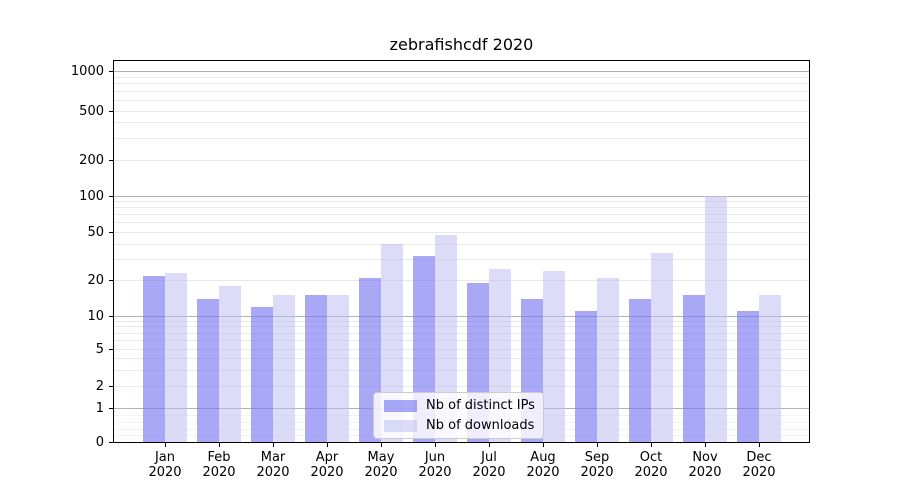 The width and height of the screenshot is (900, 500). Describe the element at coordinates (262, 374) in the screenshot. I see `bar-distinct-ips-mar` at that location.